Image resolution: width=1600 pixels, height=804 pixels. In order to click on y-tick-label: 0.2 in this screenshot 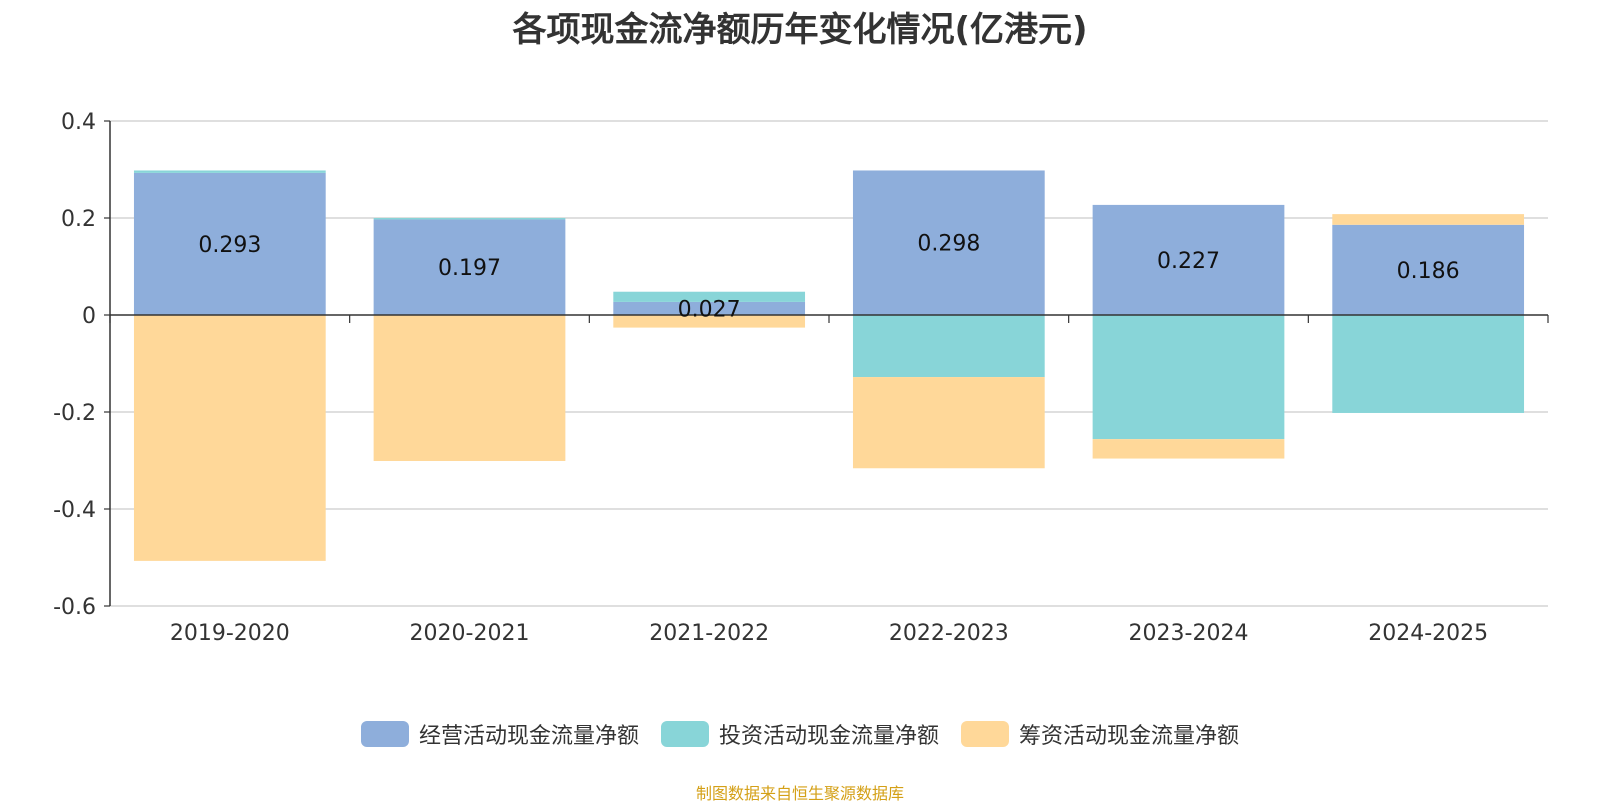, I will do `click(78, 219)`.